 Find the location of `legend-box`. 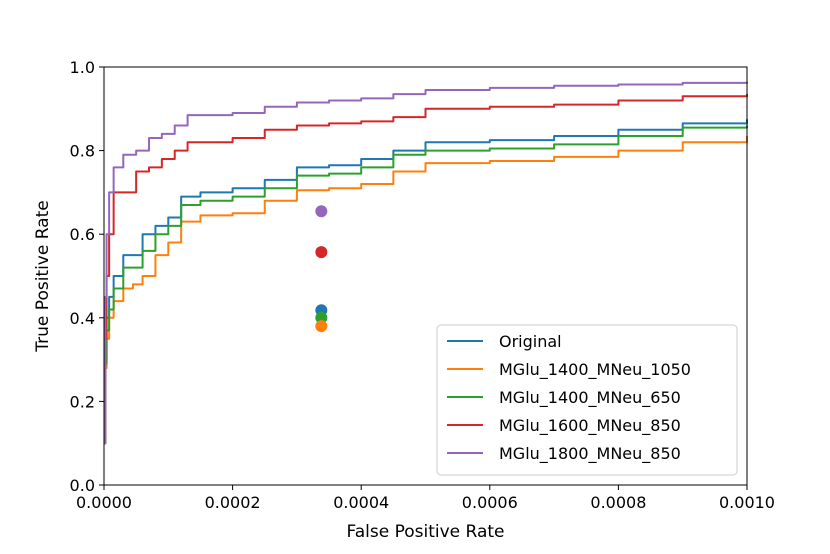

legend-box is located at coordinates (587, 400).